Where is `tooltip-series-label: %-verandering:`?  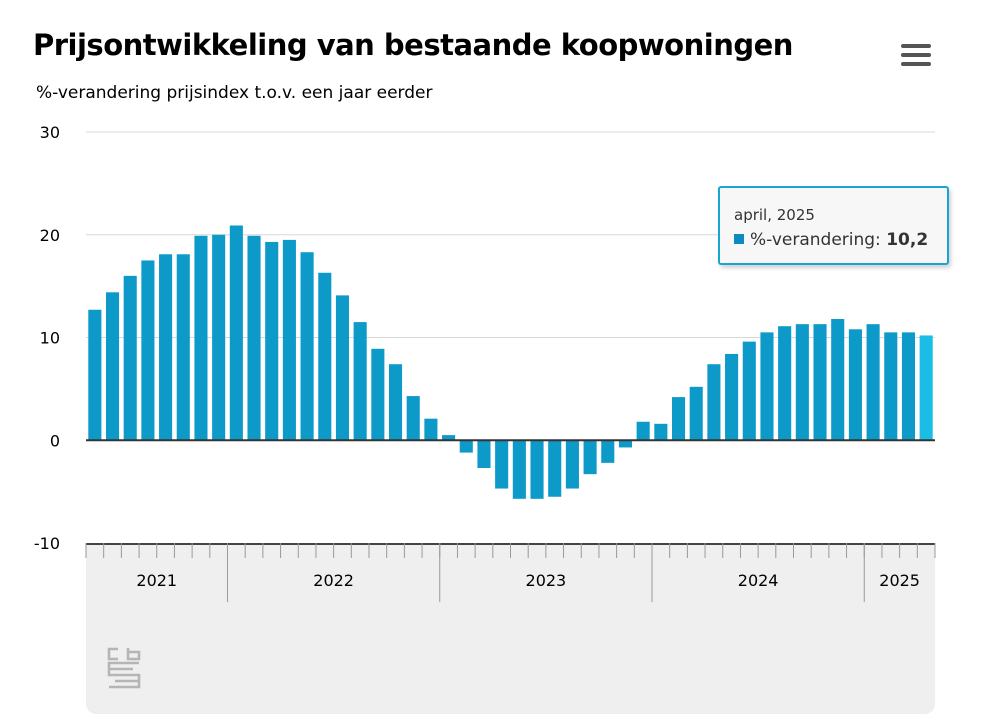 tooltip-series-label: %-verandering: is located at coordinates (815, 240).